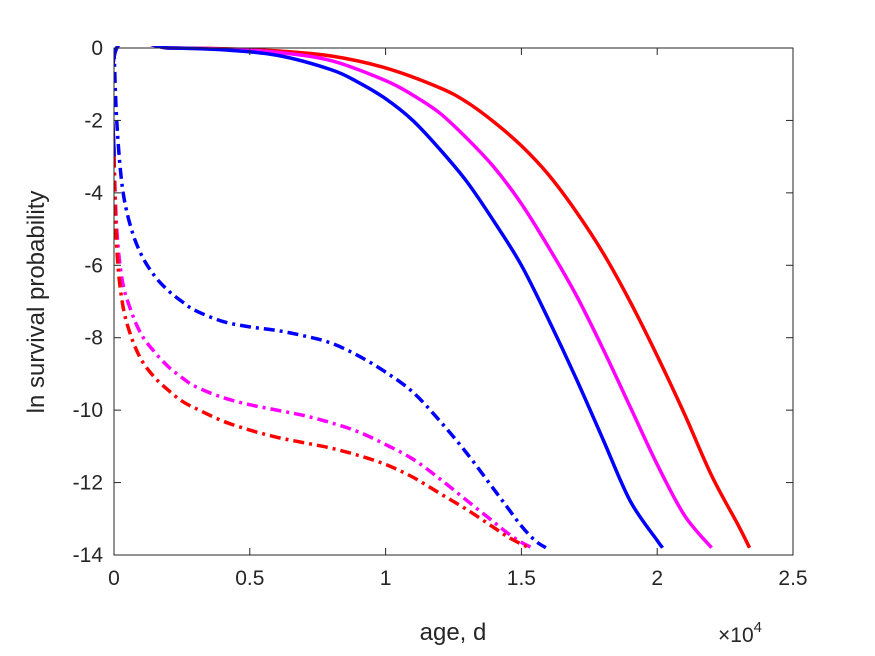 The image size is (875, 656). I want to click on x-tick-label: 2, so click(657, 578).